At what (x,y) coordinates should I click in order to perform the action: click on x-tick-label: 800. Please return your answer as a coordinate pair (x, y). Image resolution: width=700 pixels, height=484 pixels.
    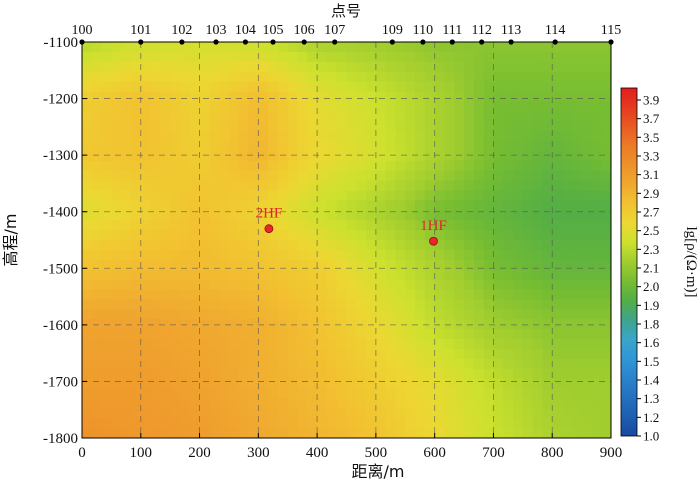
    Looking at the image, I should click on (552, 453).